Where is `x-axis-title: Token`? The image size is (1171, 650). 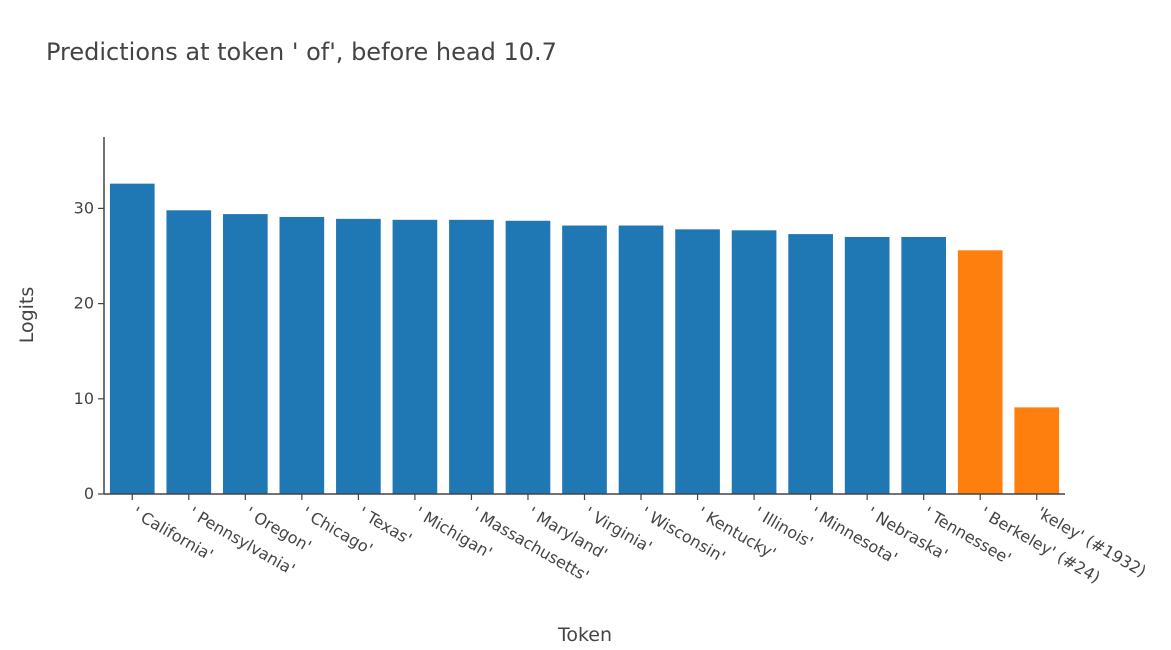 x-axis-title: Token is located at coordinates (584, 635).